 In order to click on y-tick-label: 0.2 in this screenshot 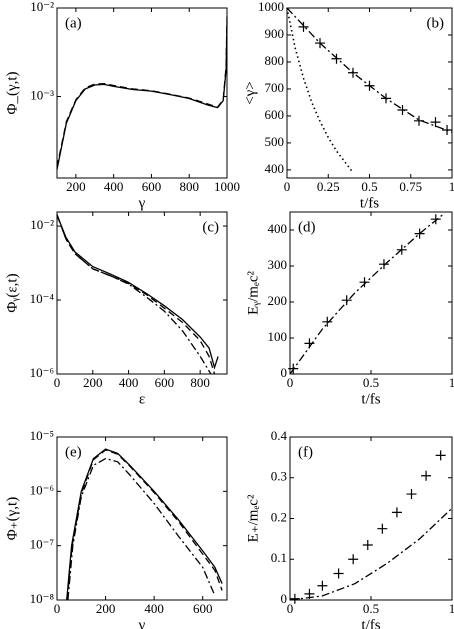, I will do `click(279, 516)`.